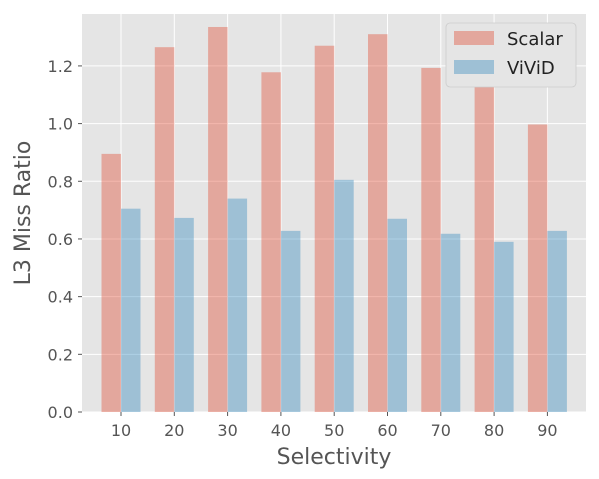  Describe the element at coordinates (387, 430) in the screenshot. I see `x-tick-label: 60` at that location.